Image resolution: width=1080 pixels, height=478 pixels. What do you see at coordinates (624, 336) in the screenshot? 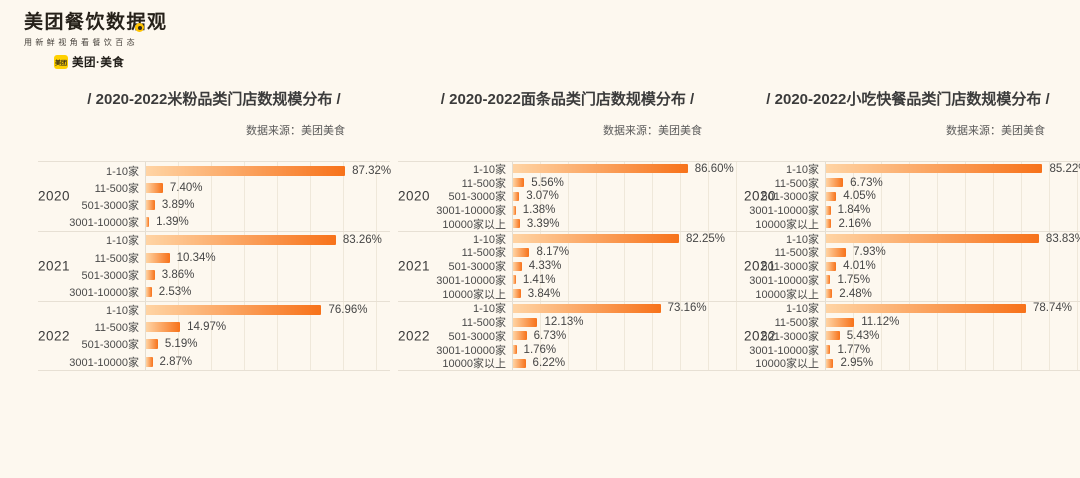
I see `bar-track: 6.73%` at bounding box center [624, 336].